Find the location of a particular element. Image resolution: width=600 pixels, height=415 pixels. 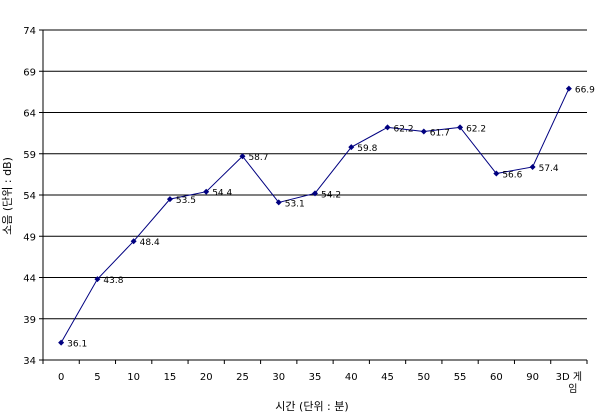

data-label: 54.2 is located at coordinates (331, 195).